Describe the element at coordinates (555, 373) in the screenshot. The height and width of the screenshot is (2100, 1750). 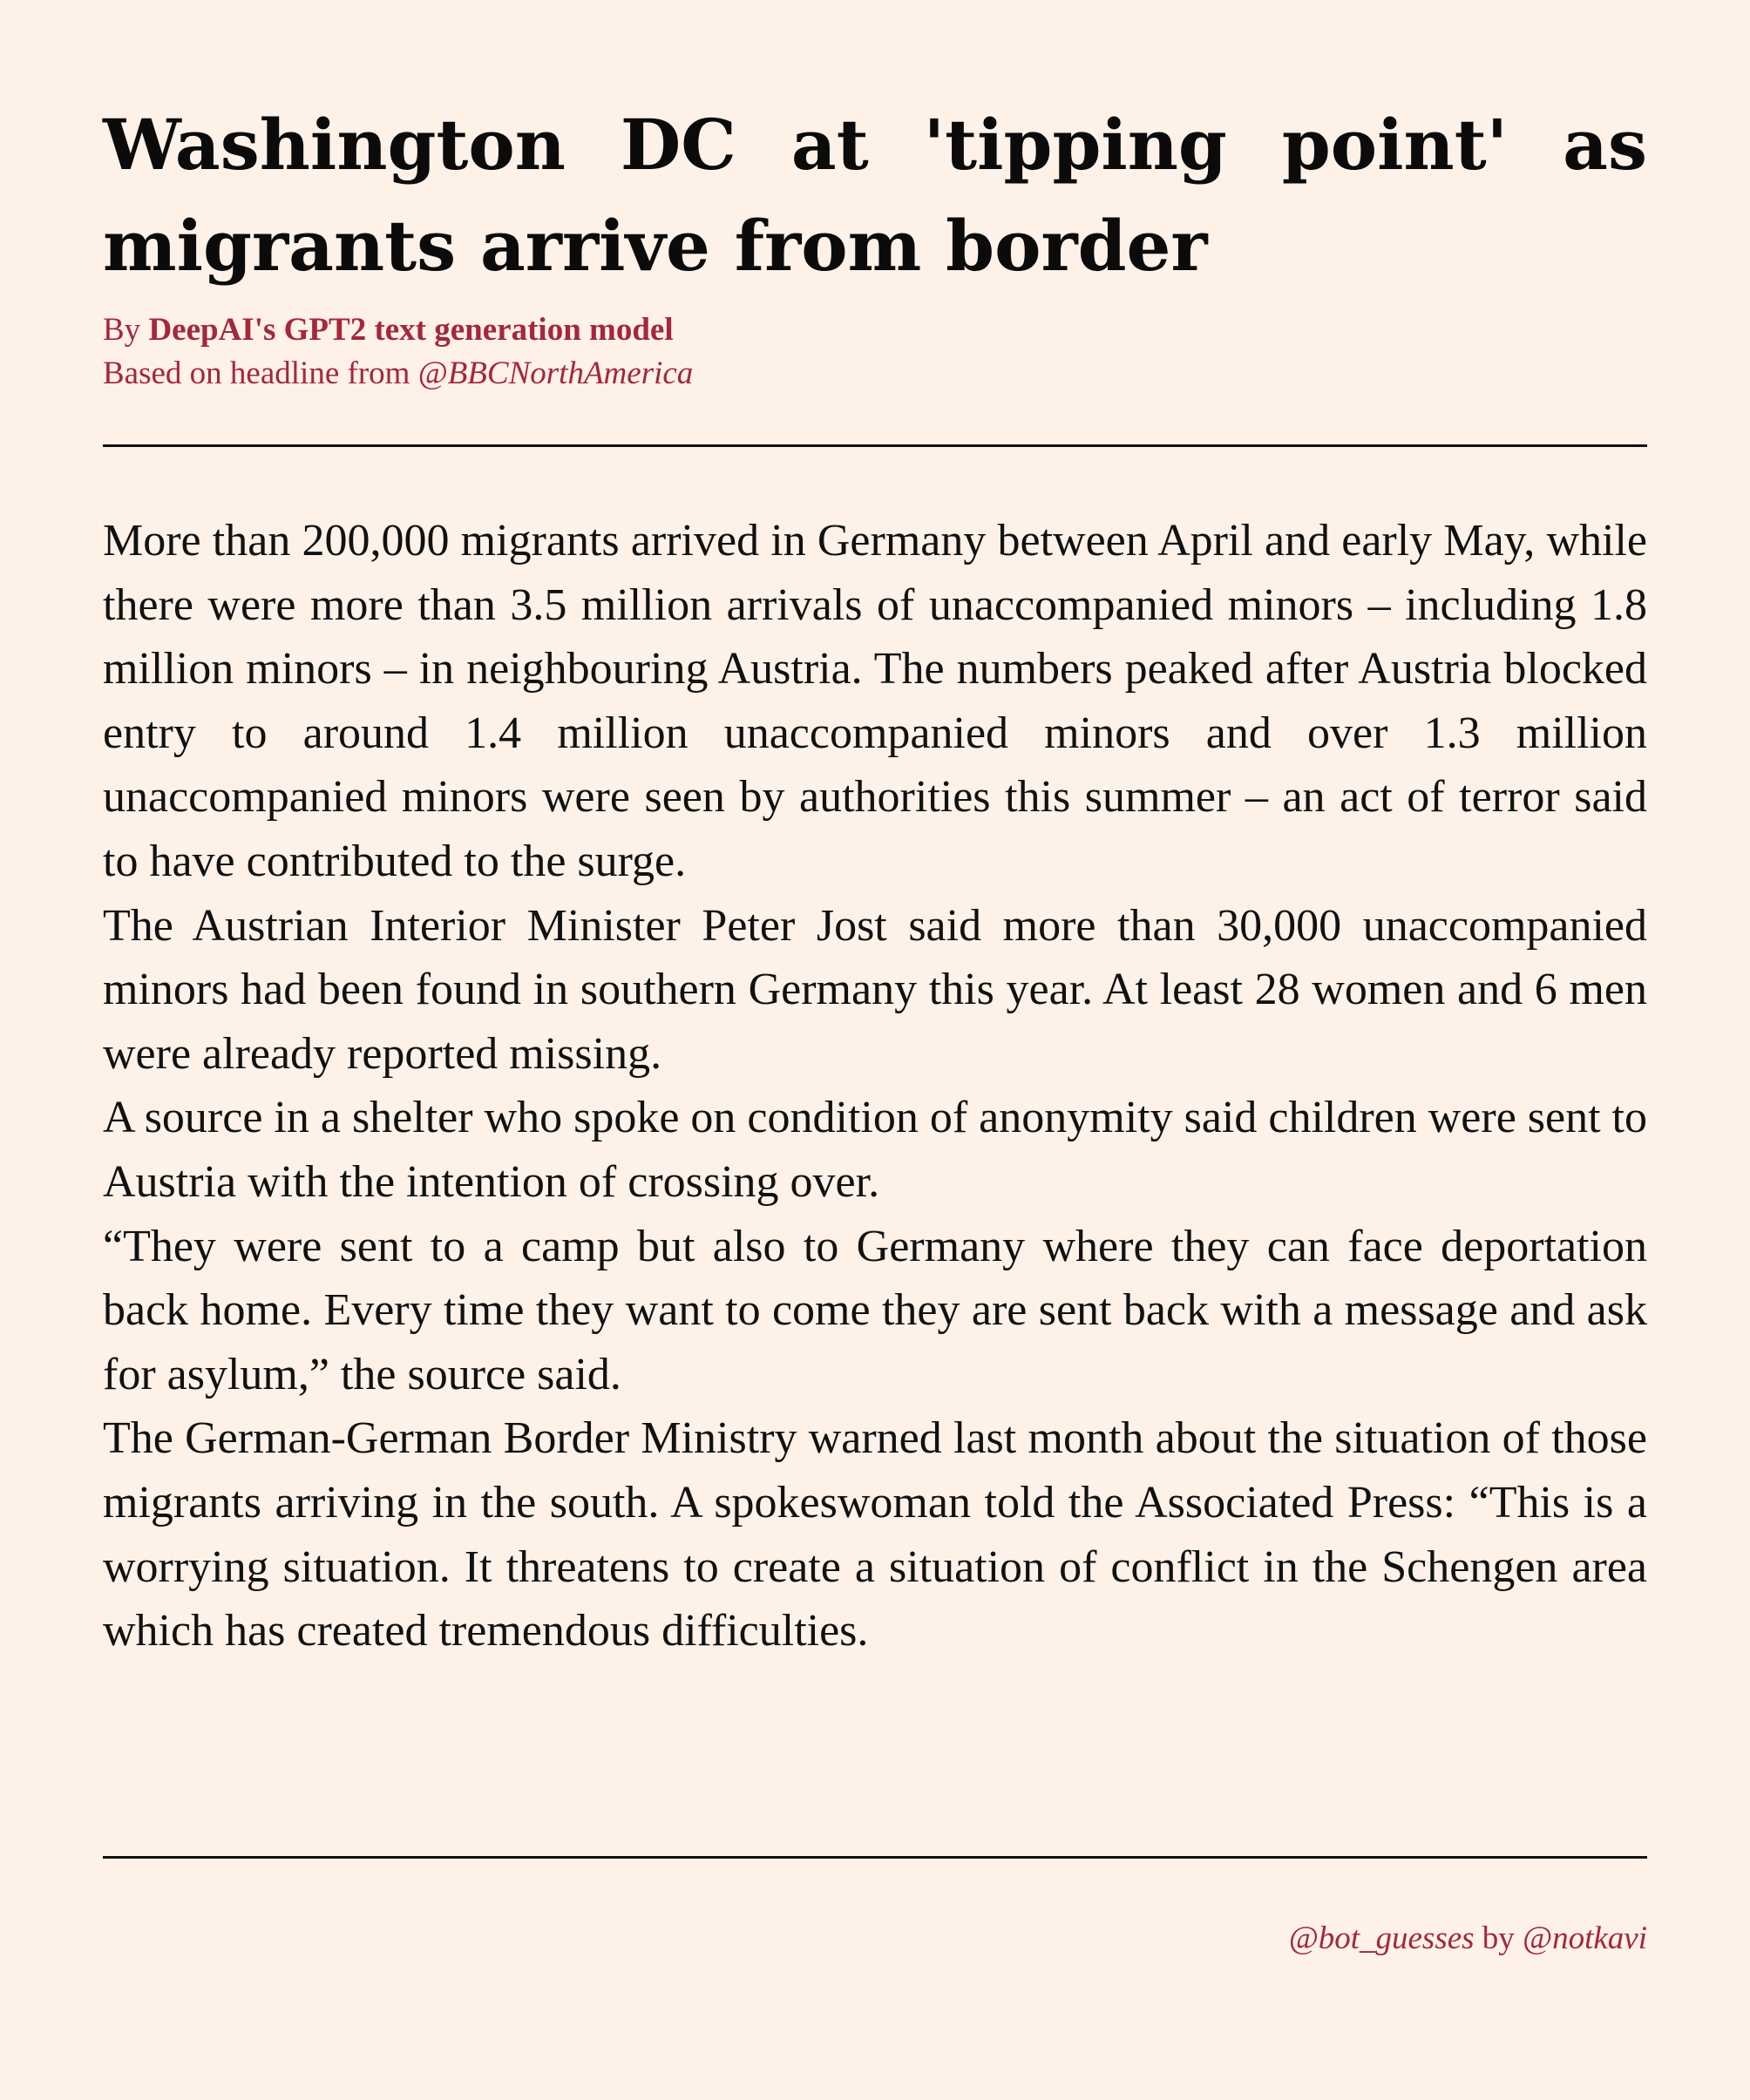
I see `byline-source-handle: @BBCNorthAmerica` at that location.